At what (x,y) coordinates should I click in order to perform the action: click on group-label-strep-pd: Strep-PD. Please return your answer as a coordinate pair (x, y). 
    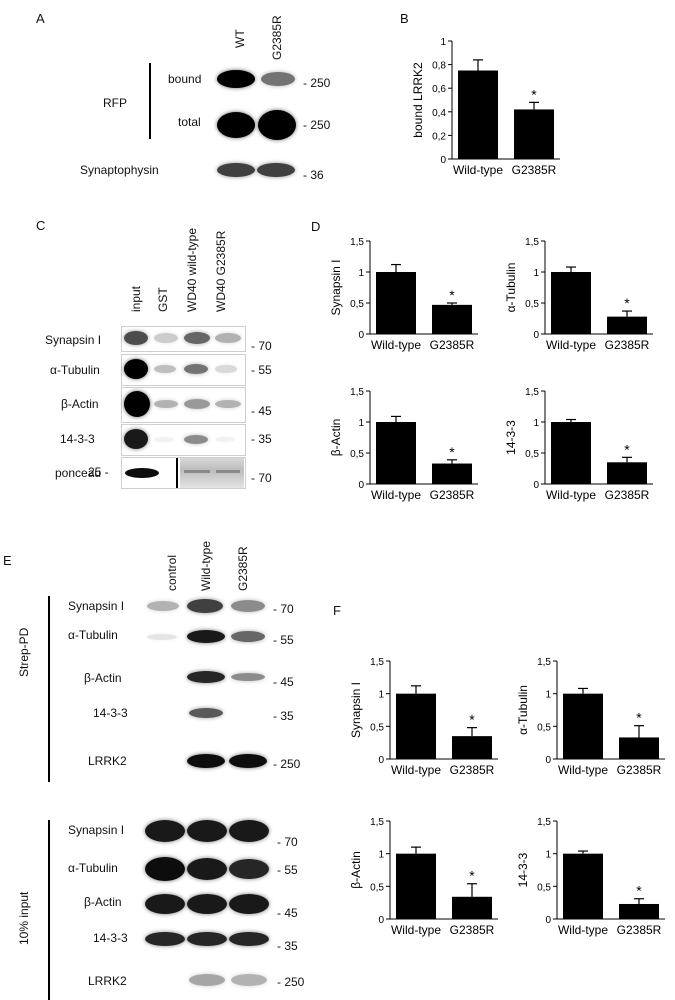
    Looking at the image, I should click on (24, 652).